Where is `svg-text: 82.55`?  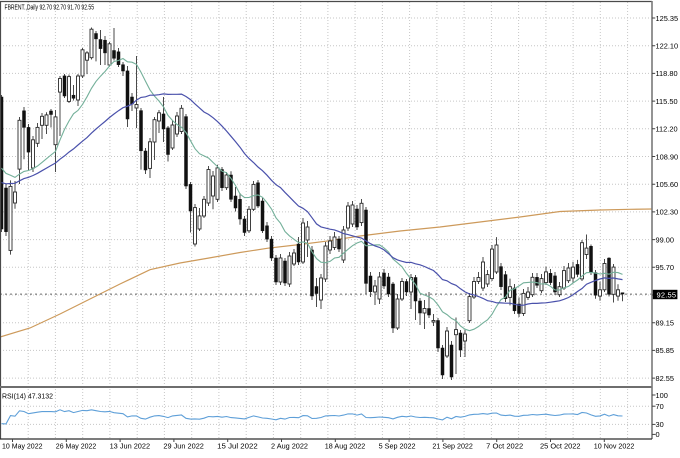 svg-text: 82.55 is located at coordinates (665, 378).